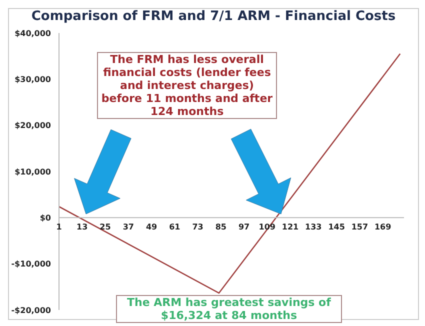 The width and height of the screenshot is (425, 326). What do you see at coordinates (128, 227) in the screenshot?
I see `x-tick-label: 37` at bounding box center [128, 227].